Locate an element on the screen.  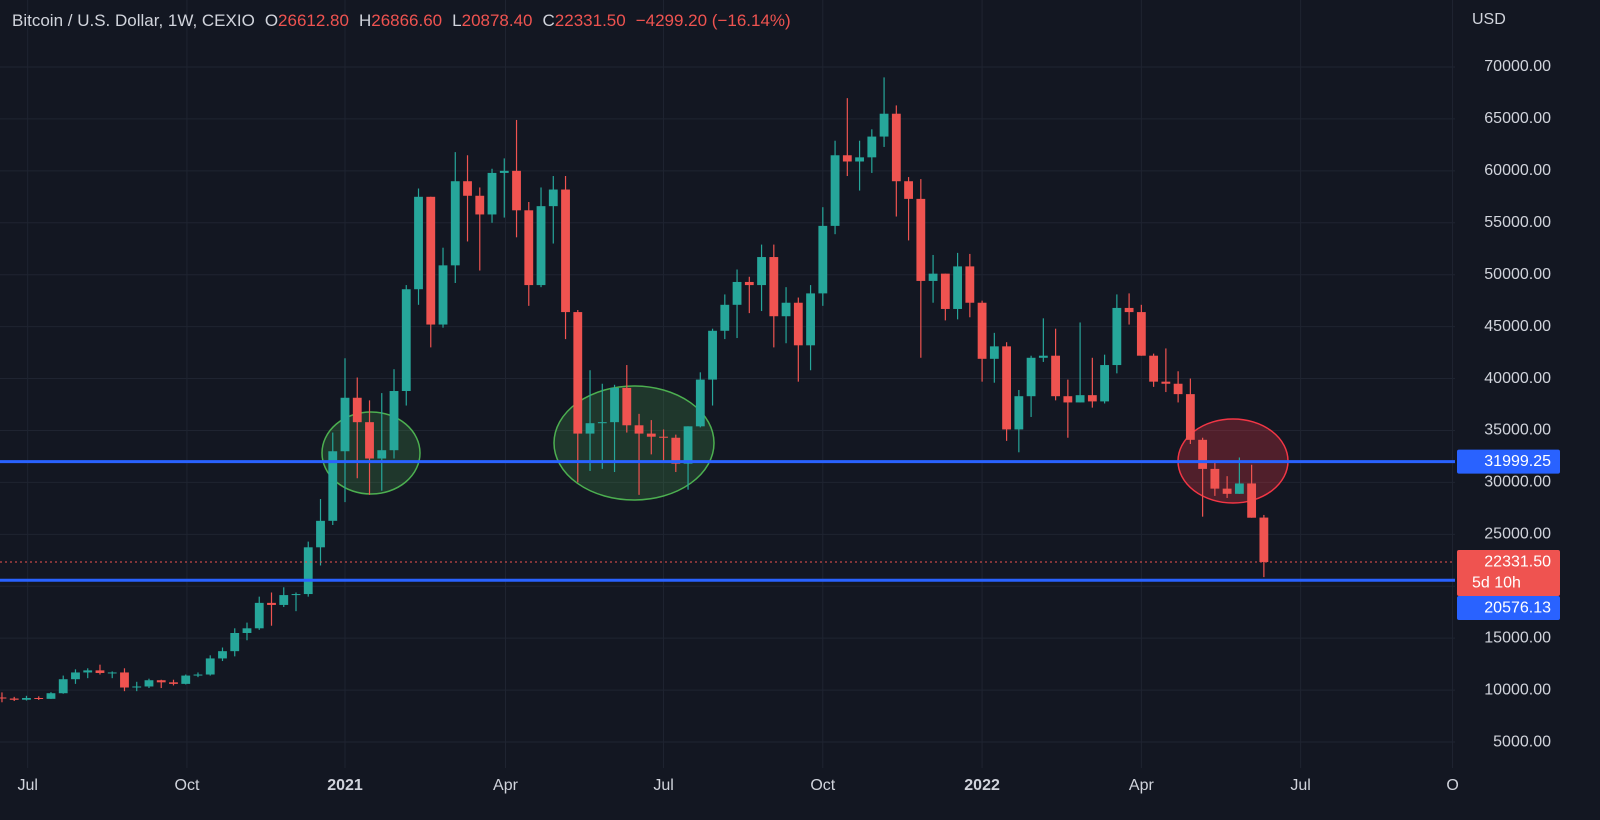
y-tick-label: 60000.00 is located at coordinates (1517, 170).